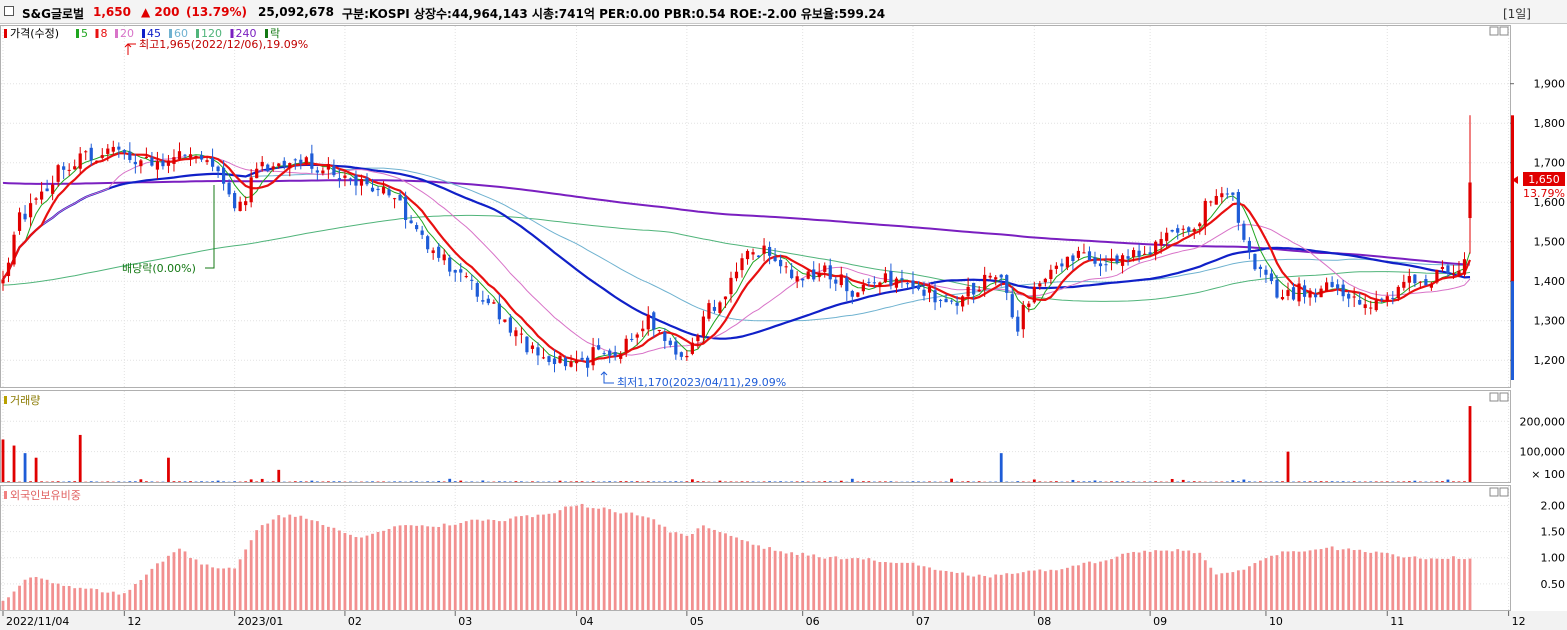  I want to click on x-tick-label: 08, so click(1044, 621).